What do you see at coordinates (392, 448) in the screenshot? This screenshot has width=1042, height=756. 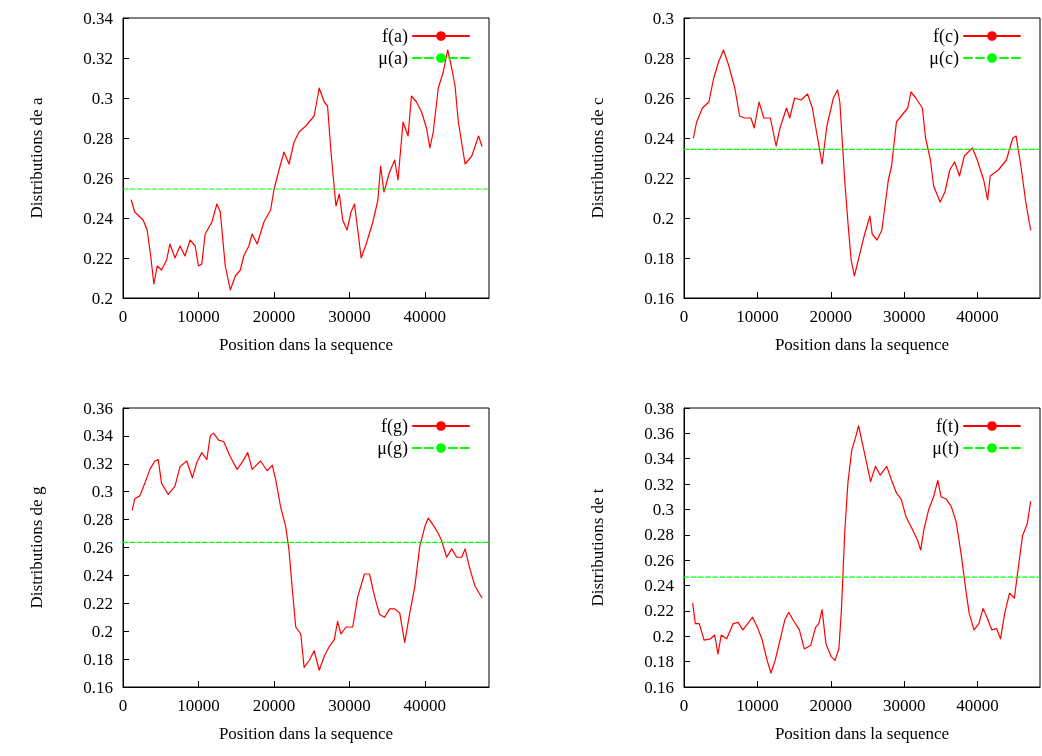 I see `legend-label: μ(g)` at bounding box center [392, 448].